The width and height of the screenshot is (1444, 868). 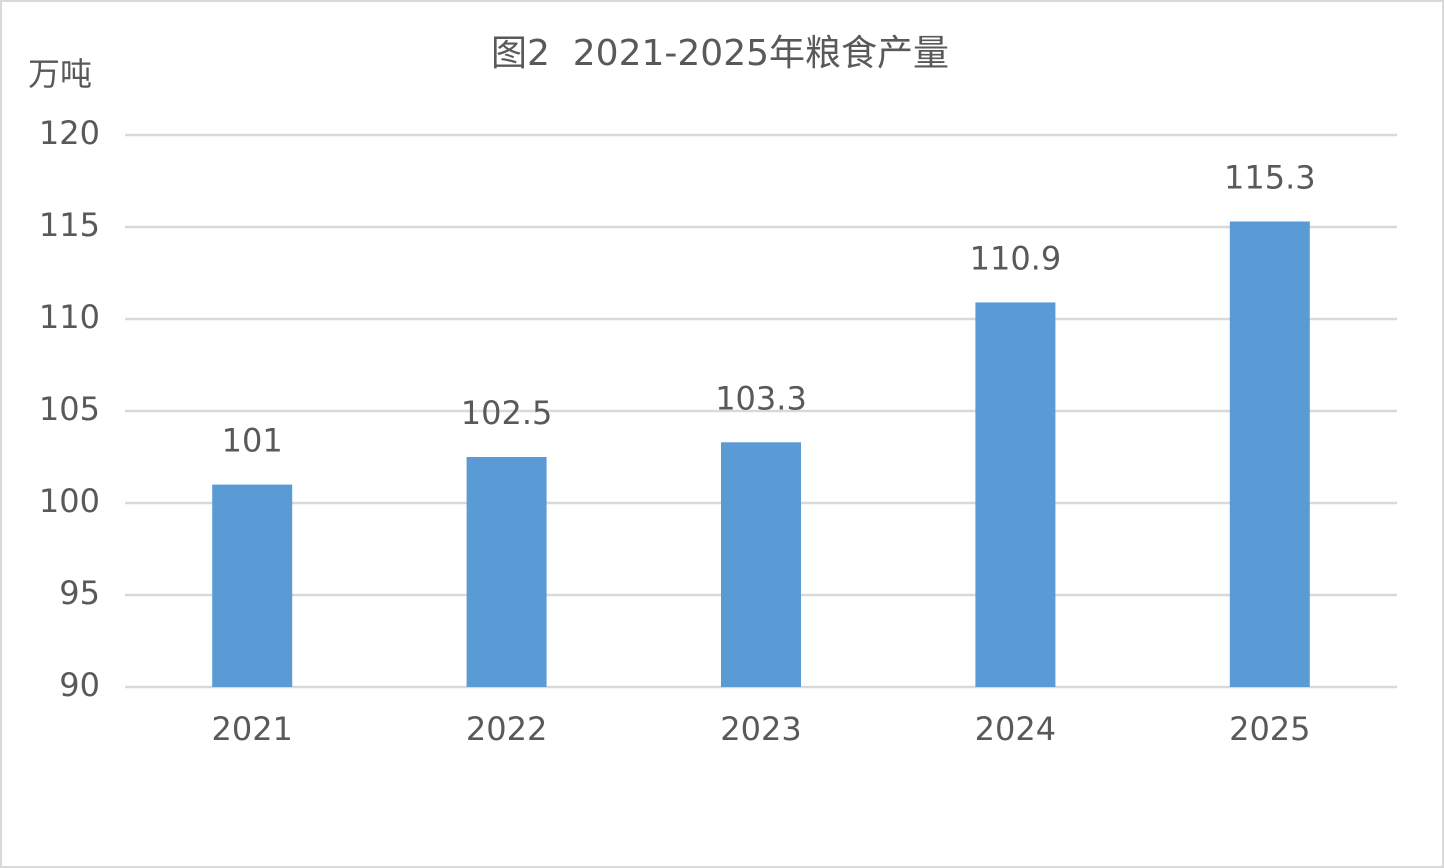 What do you see at coordinates (1269, 729) in the screenshot?
I see `x-tick-label: 2025` at bounding box center [1269, 729].